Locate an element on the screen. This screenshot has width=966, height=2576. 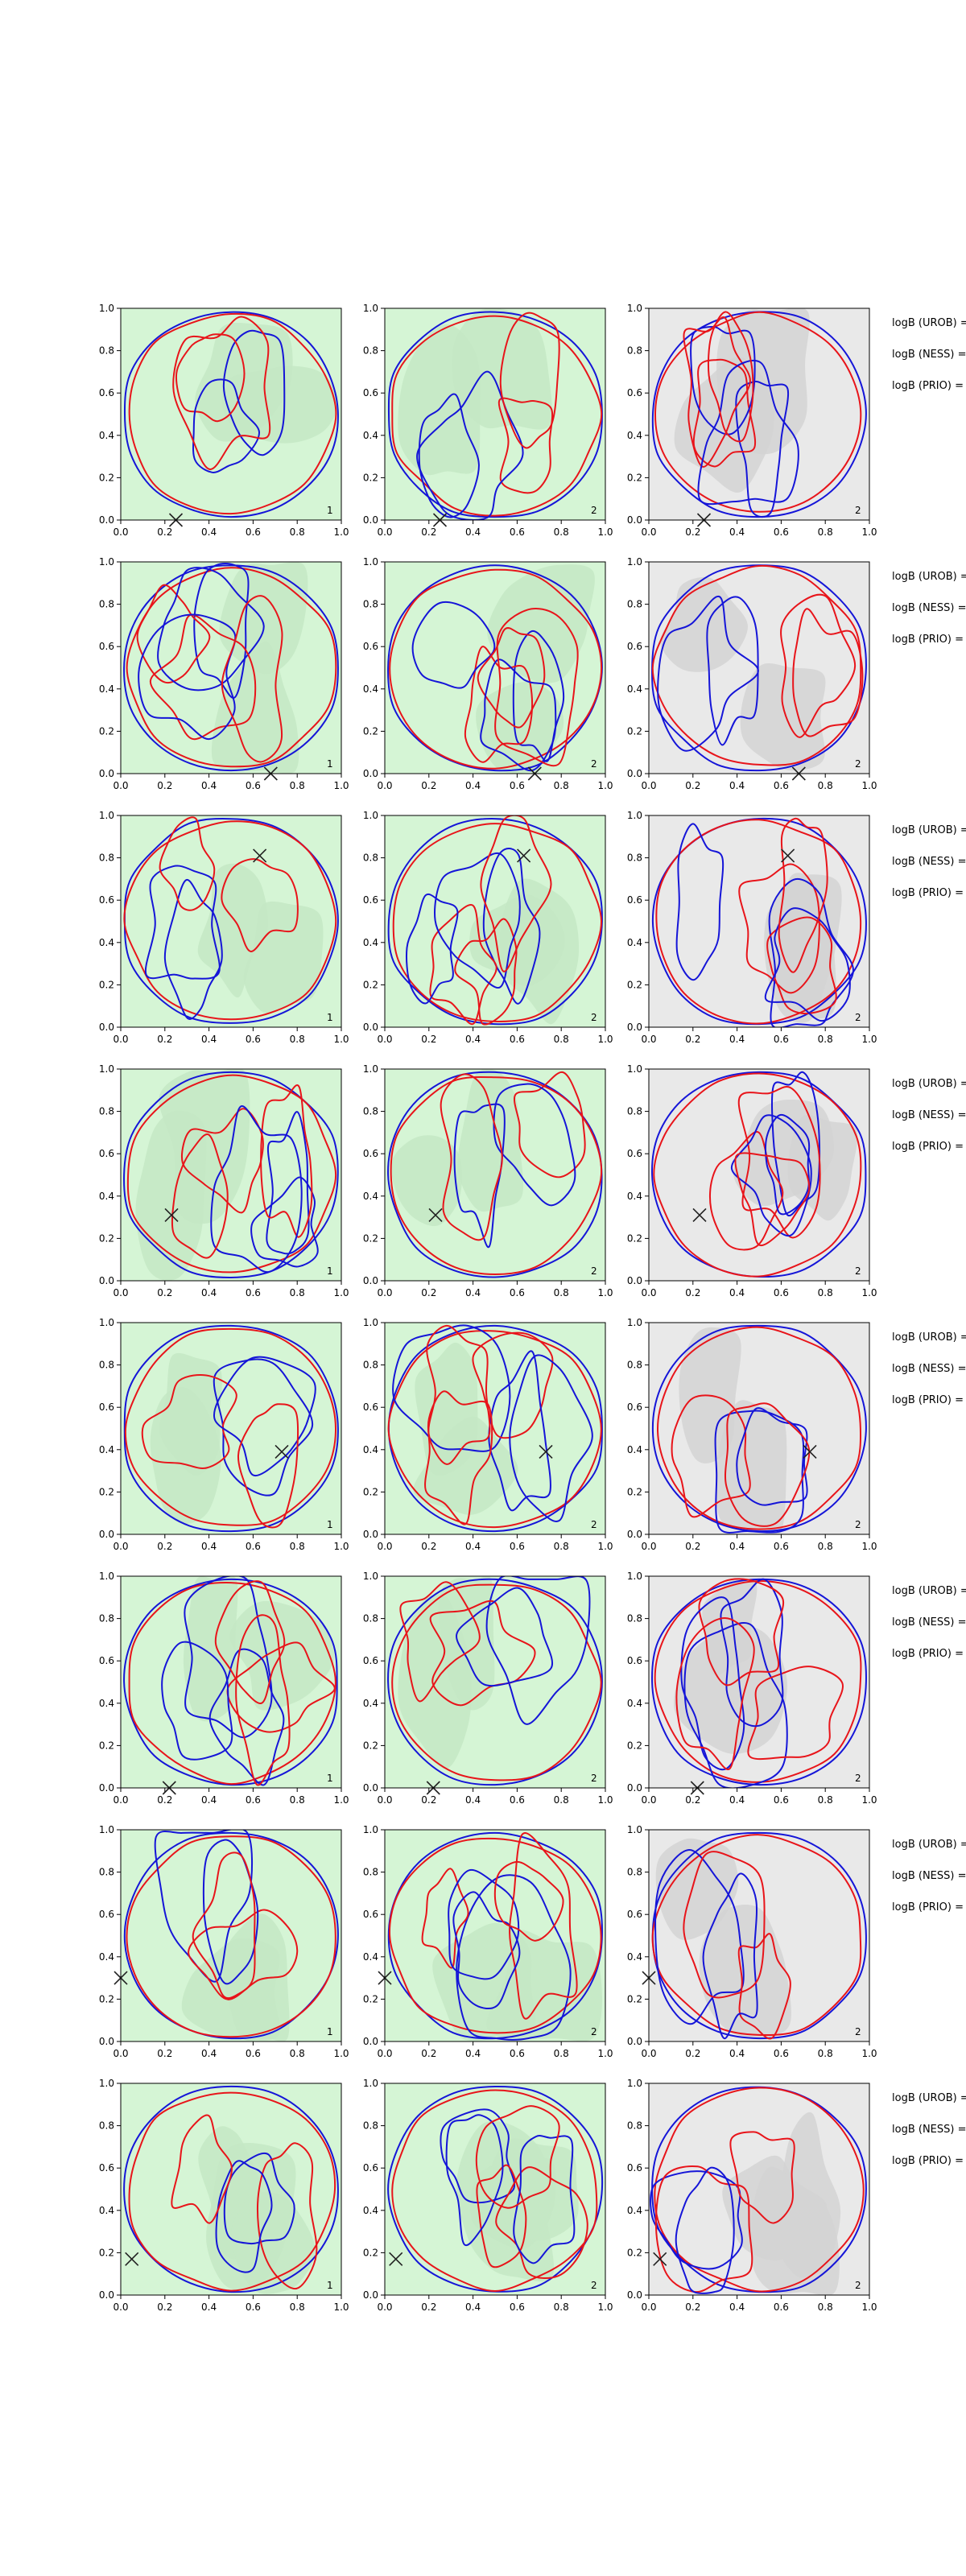
panel-r6-c1: 1 0.0 0.2 0.4 0.6 0.8 1.0 0.0 0.2 0.4 0.6 0.8 1.0 is located at coordinates (224, 1688).